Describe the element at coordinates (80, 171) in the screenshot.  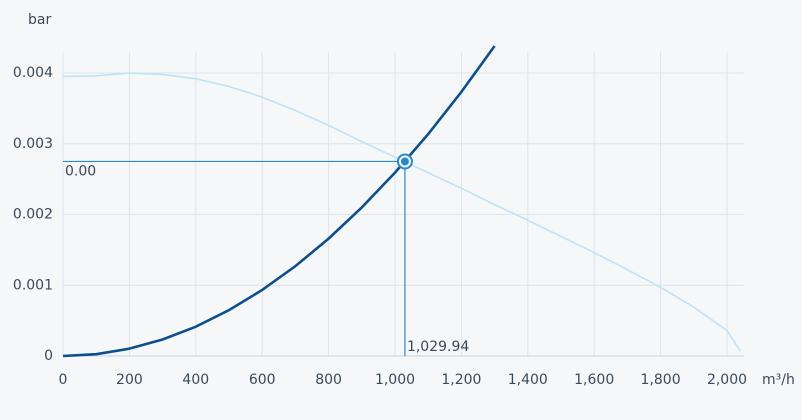
I see `operating-y-label: 0.00` at that location.